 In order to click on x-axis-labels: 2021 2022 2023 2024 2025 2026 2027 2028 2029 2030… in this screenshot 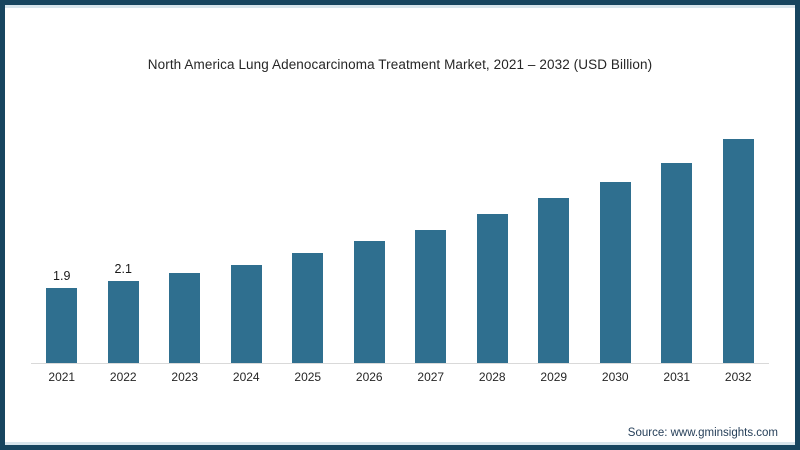, I will do `click(400, 377)`.